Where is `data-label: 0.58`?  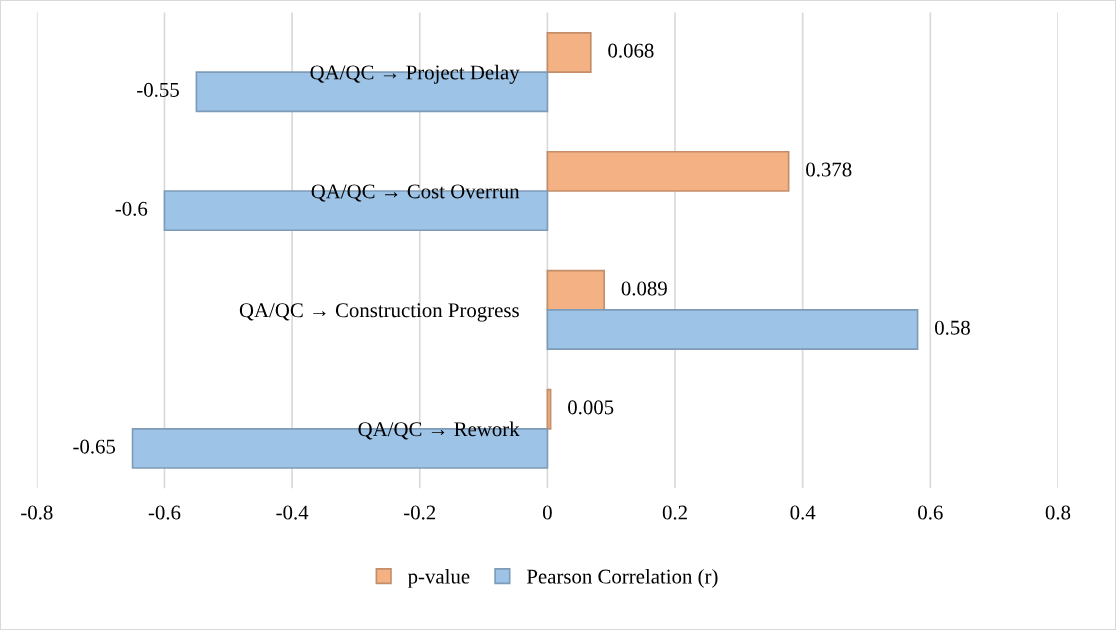
data-label: 0.58 is located at coordinates (952, 327).